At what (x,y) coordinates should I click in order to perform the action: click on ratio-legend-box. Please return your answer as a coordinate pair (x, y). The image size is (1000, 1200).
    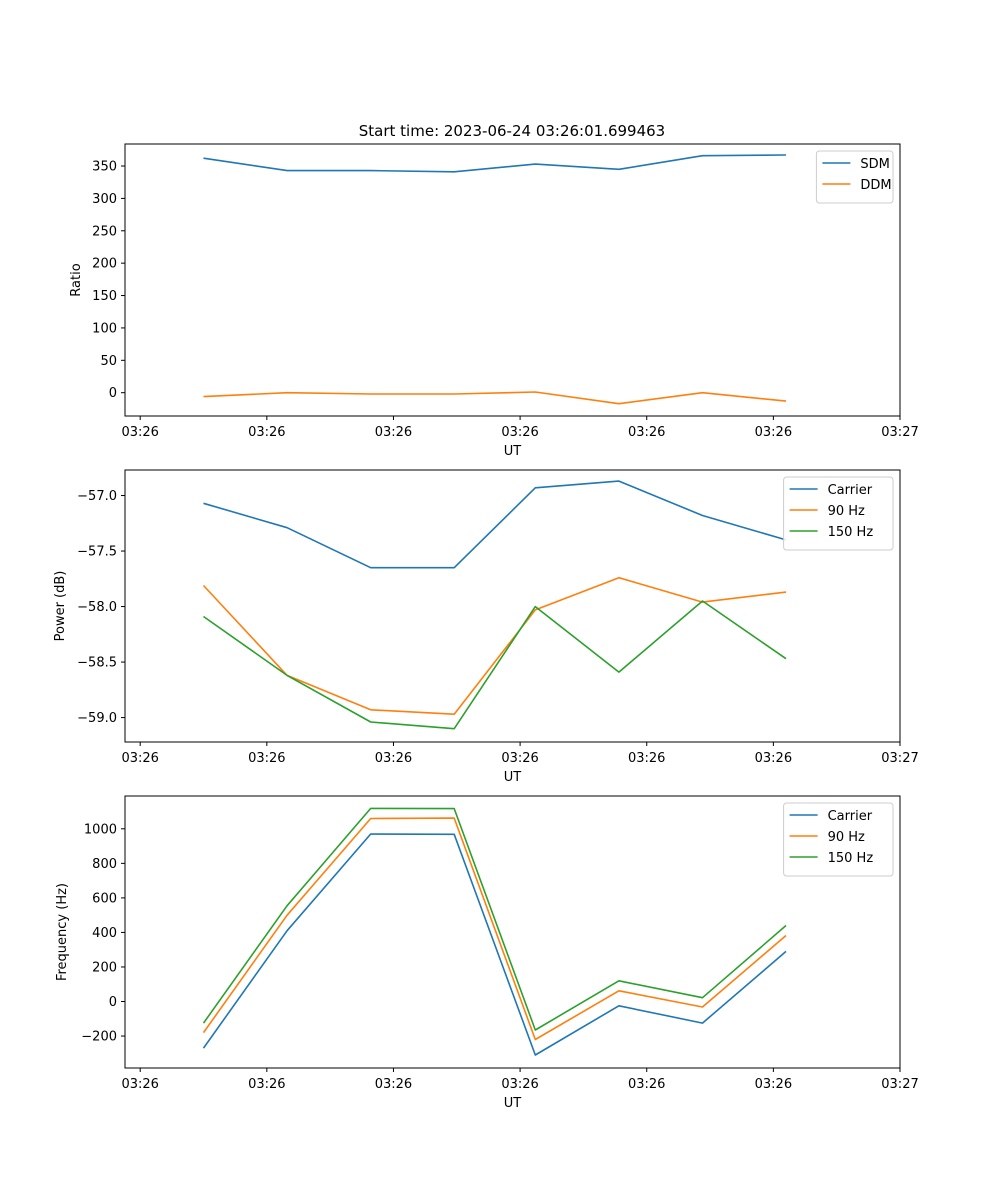
    Looking at the image, I should click on (854, 177).